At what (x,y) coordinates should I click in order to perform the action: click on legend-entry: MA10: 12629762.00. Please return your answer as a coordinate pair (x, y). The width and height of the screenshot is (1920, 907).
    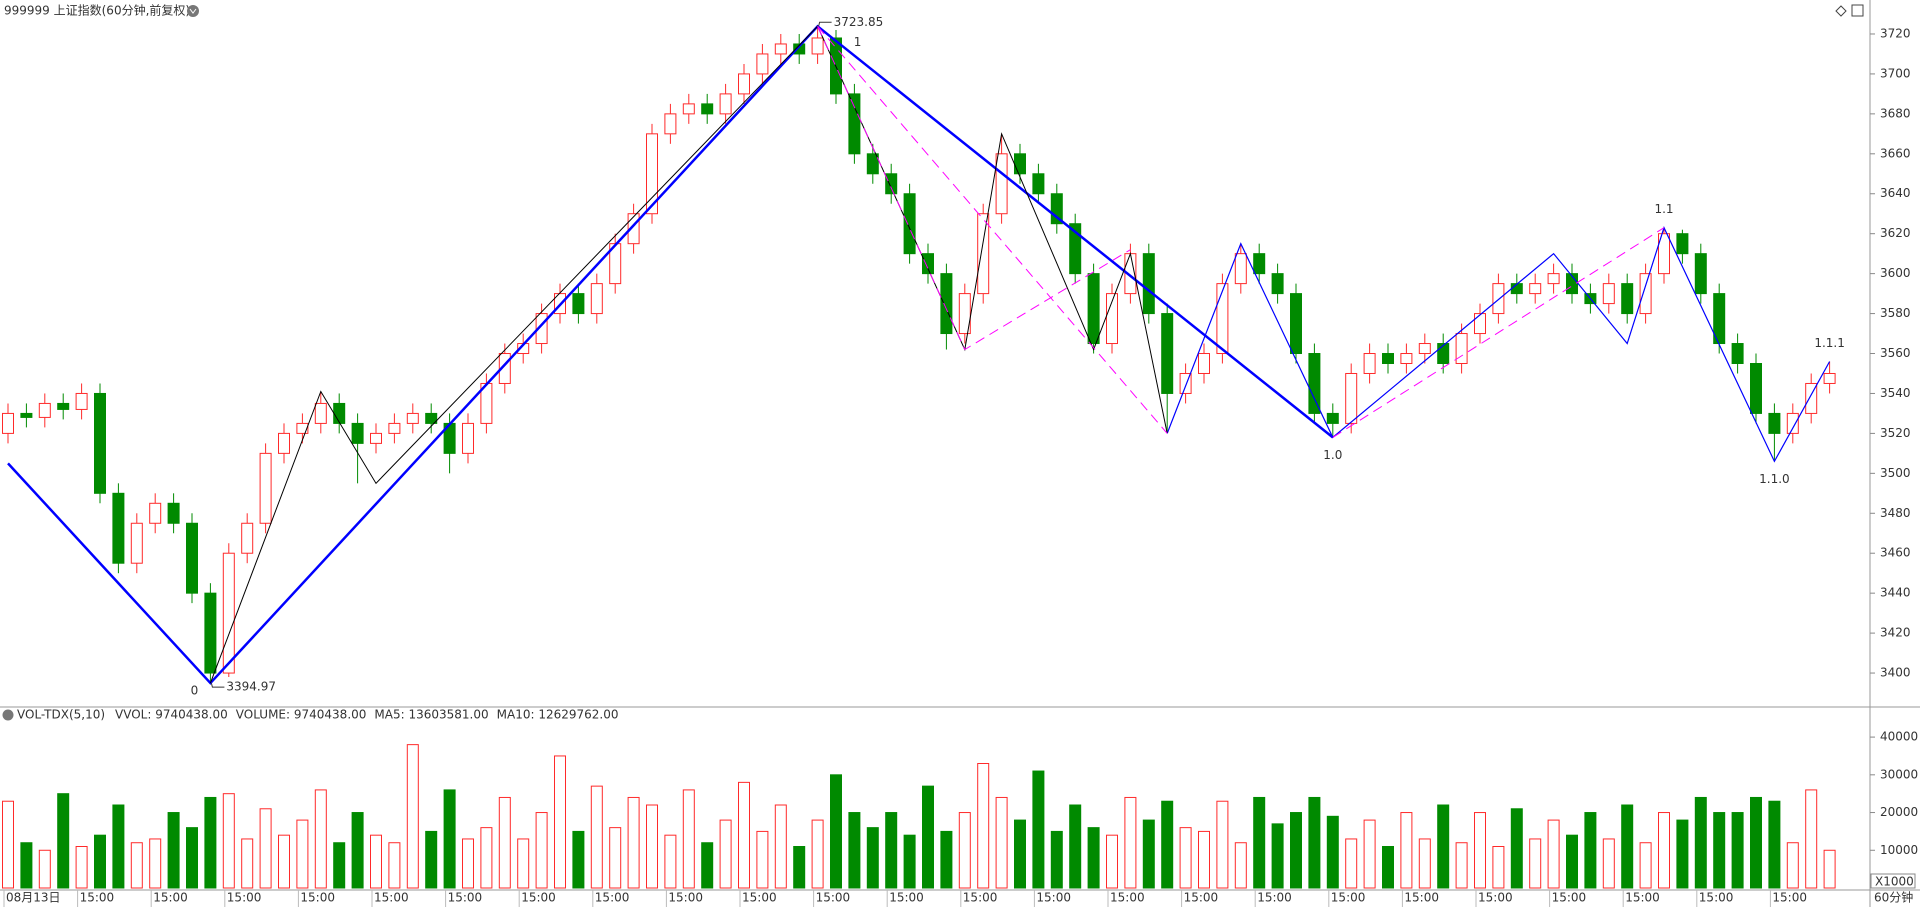
    Looking at the image, I should click on (558, 715).